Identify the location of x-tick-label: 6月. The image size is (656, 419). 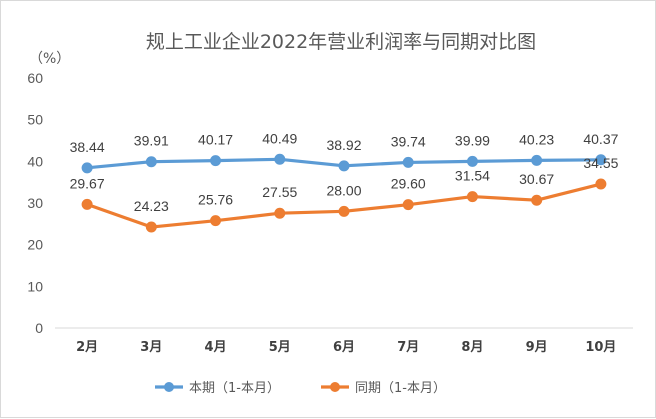
(344, 347).